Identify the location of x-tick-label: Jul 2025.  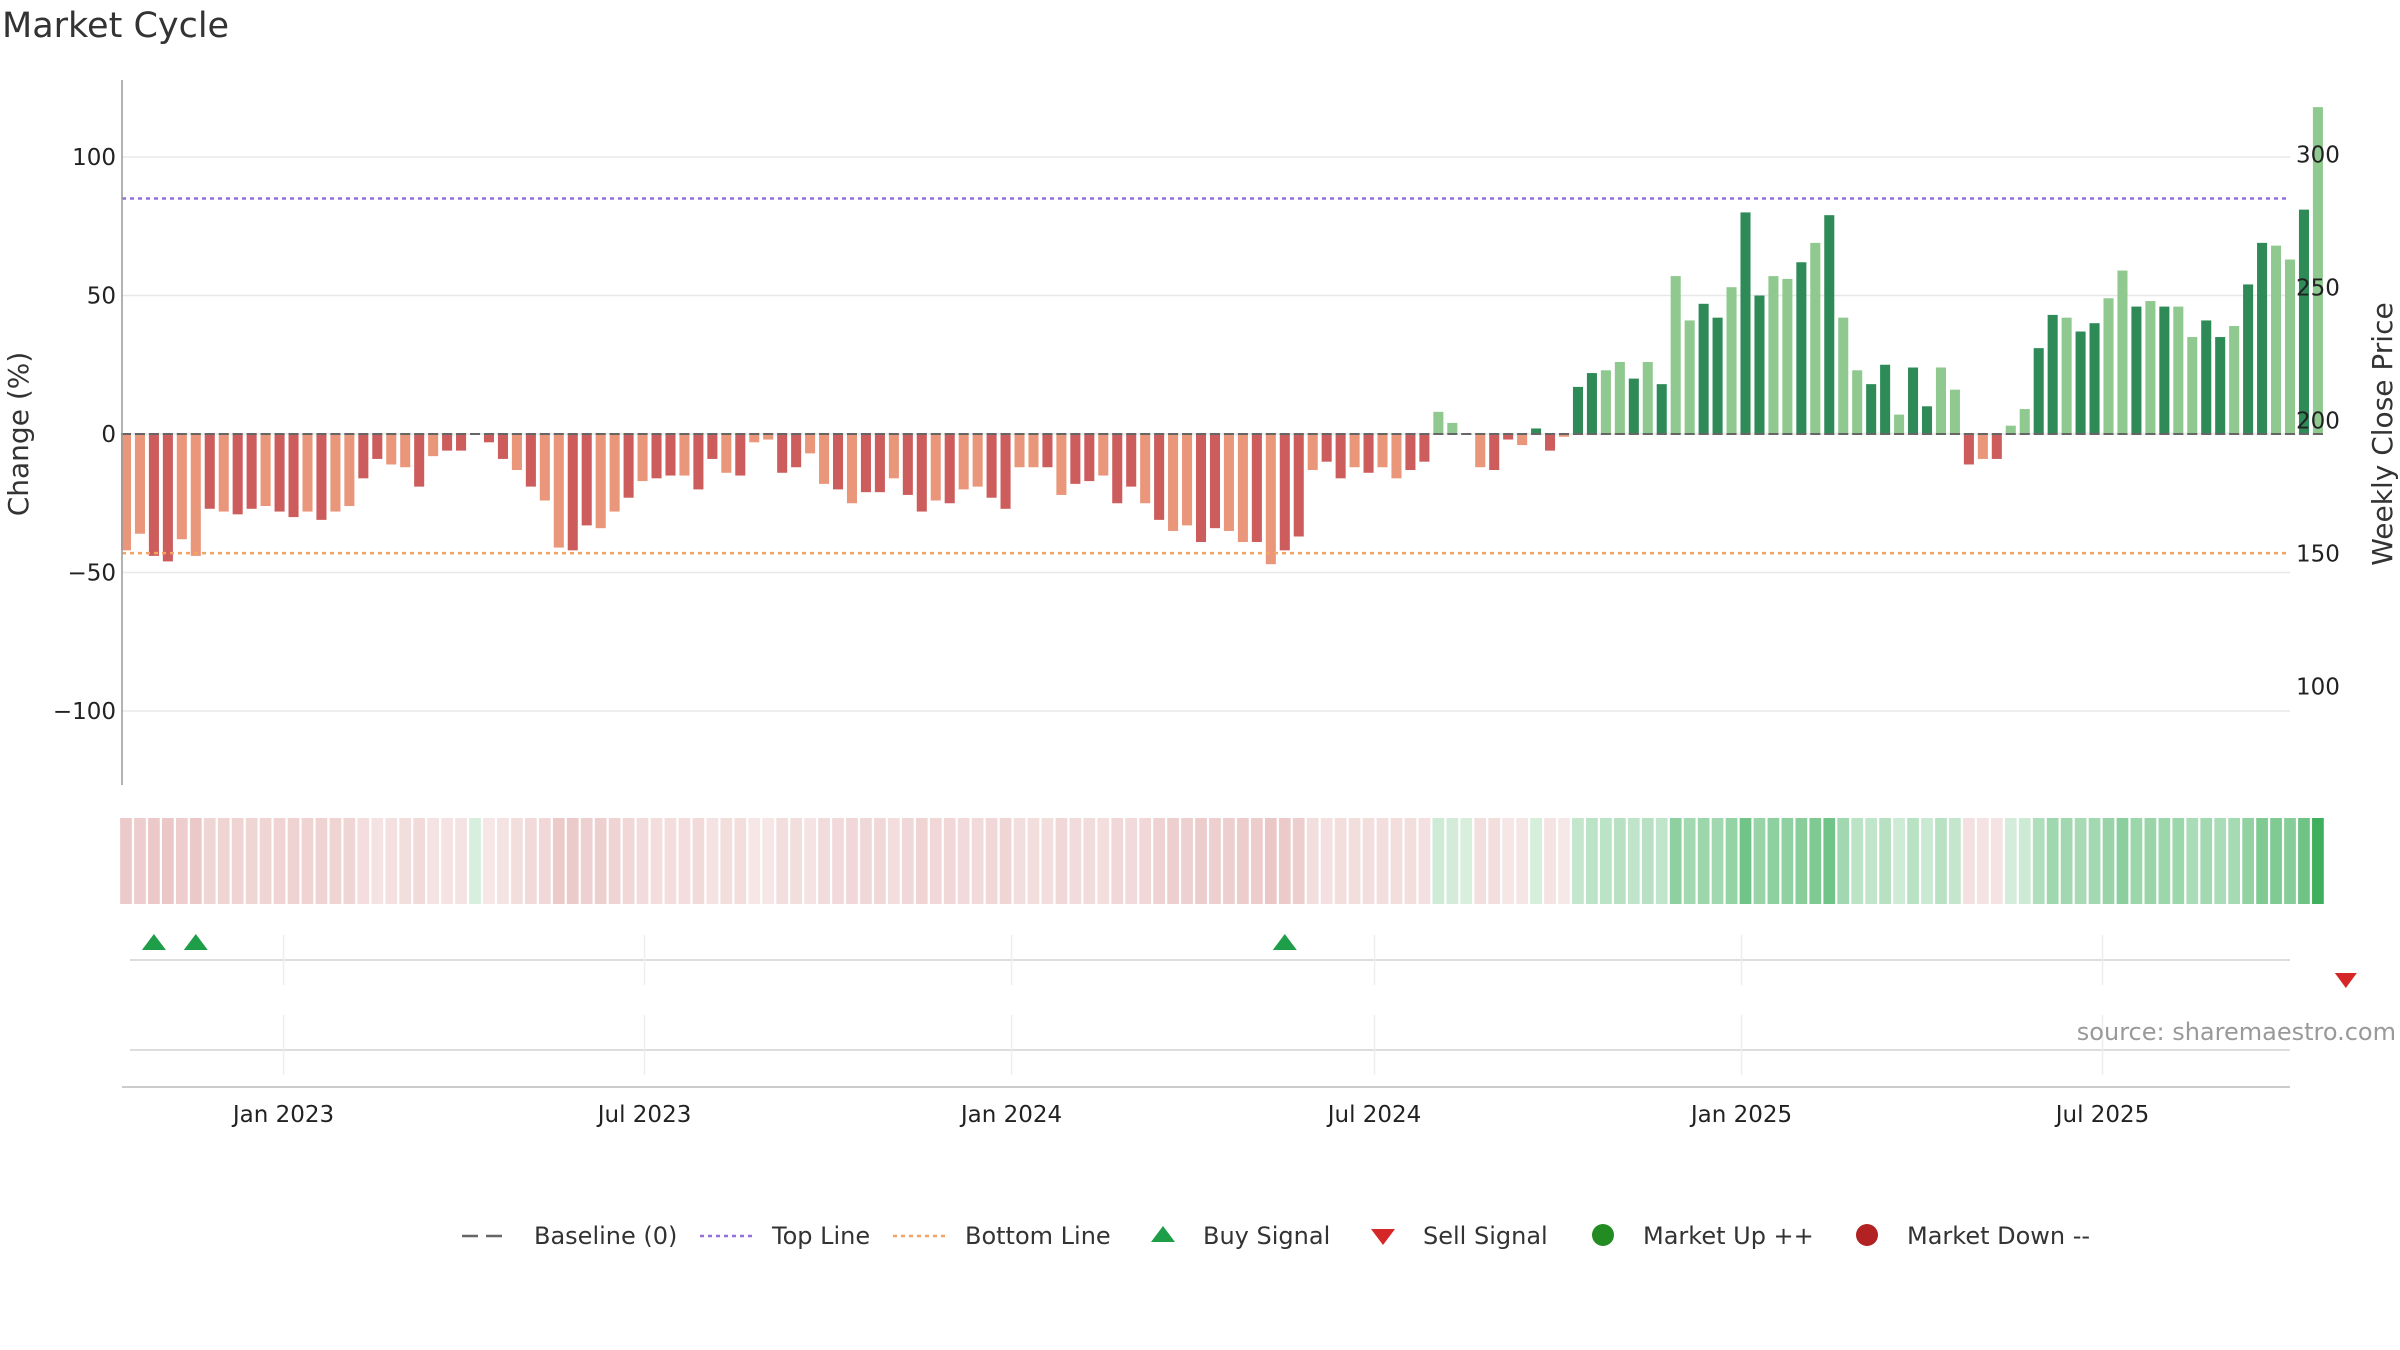
(2102, 1115).